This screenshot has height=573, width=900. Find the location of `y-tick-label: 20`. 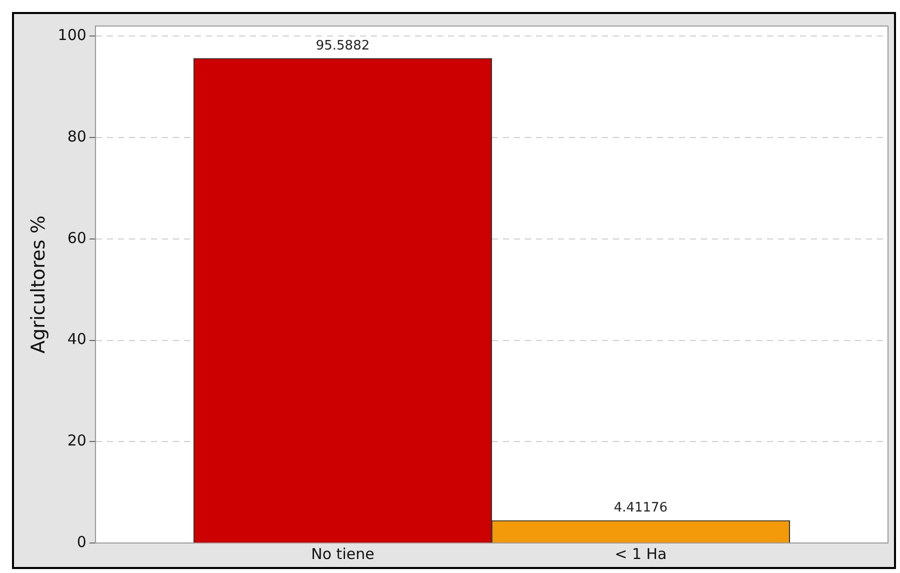

y-tick-label: 20 is located at coordinates (76, 441).